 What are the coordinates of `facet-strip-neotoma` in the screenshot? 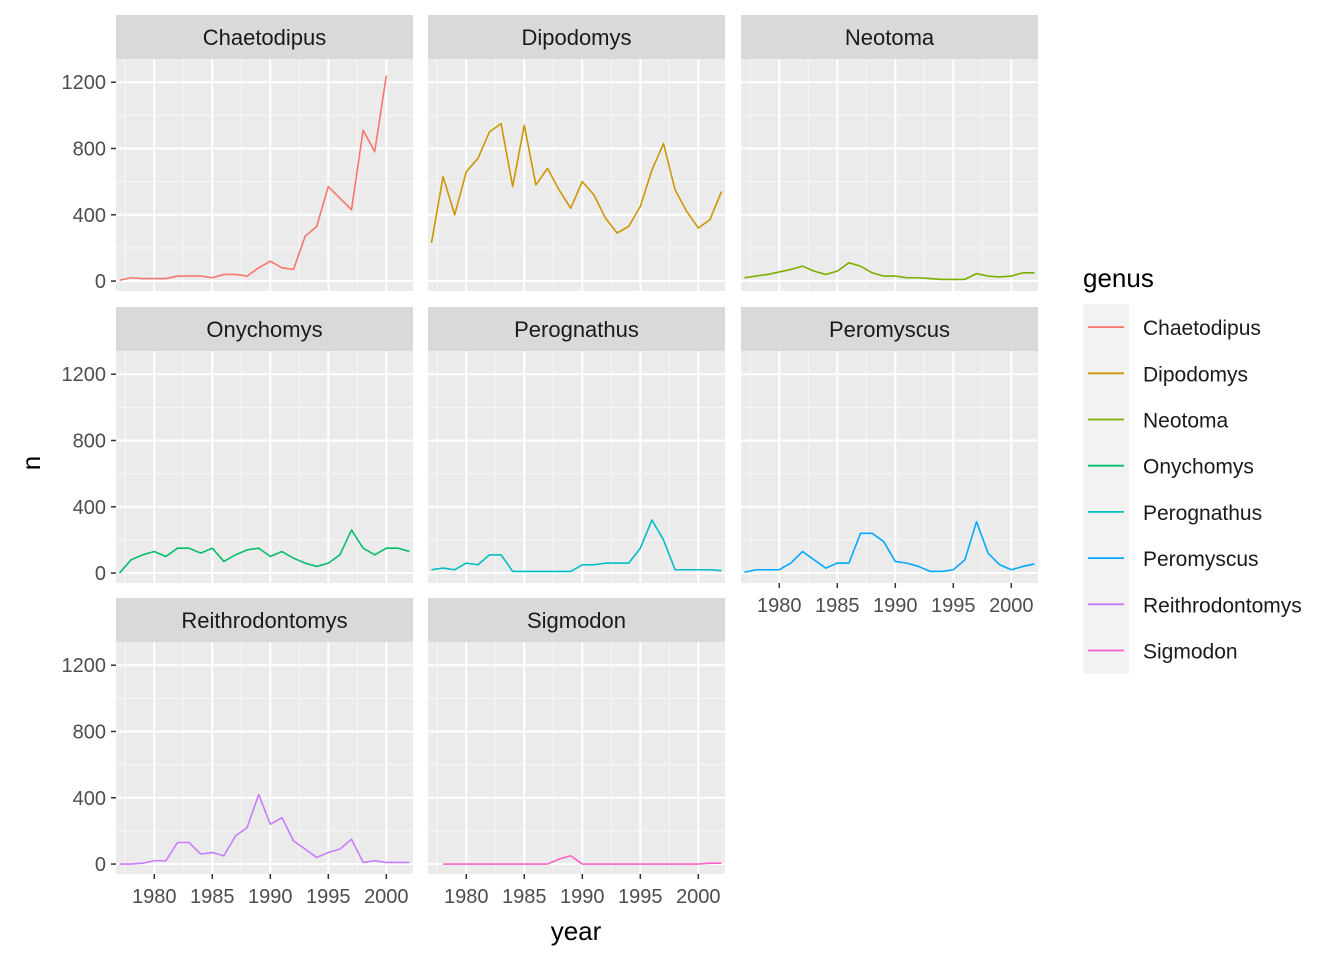 It's located at (889, 37).